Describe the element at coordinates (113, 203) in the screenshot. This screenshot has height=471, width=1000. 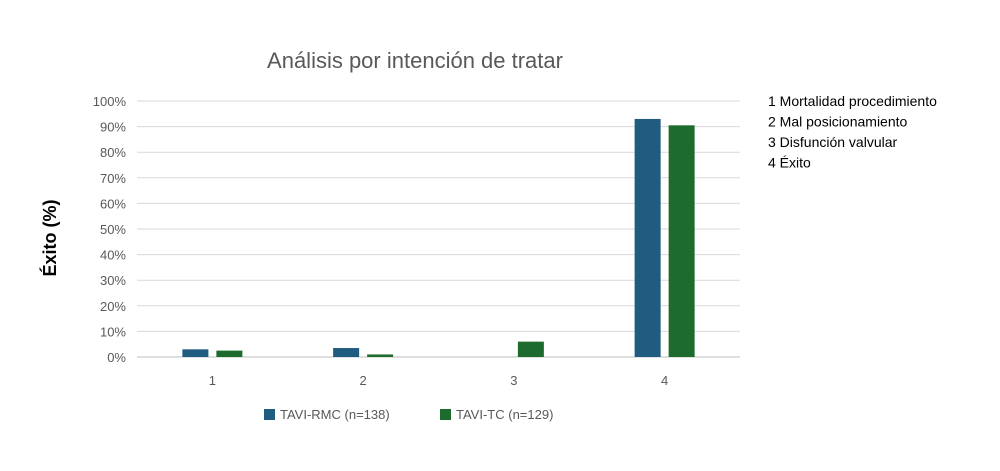
I see `y-tick-label: 60%` at that location.